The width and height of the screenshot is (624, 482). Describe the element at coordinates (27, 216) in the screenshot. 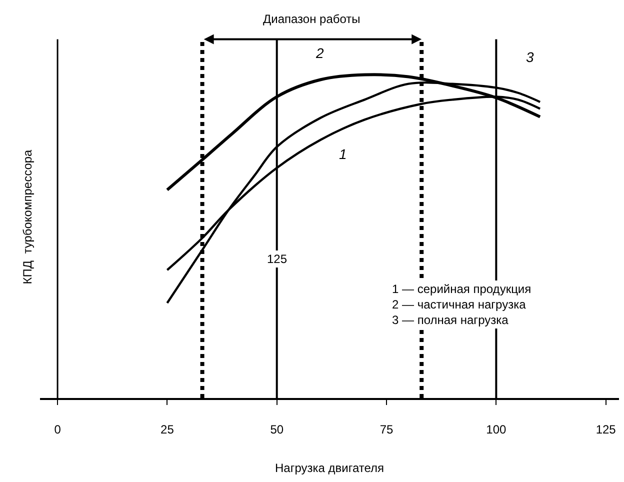

I see `y-axis-title: КПД турбокомпрессора` at that location.